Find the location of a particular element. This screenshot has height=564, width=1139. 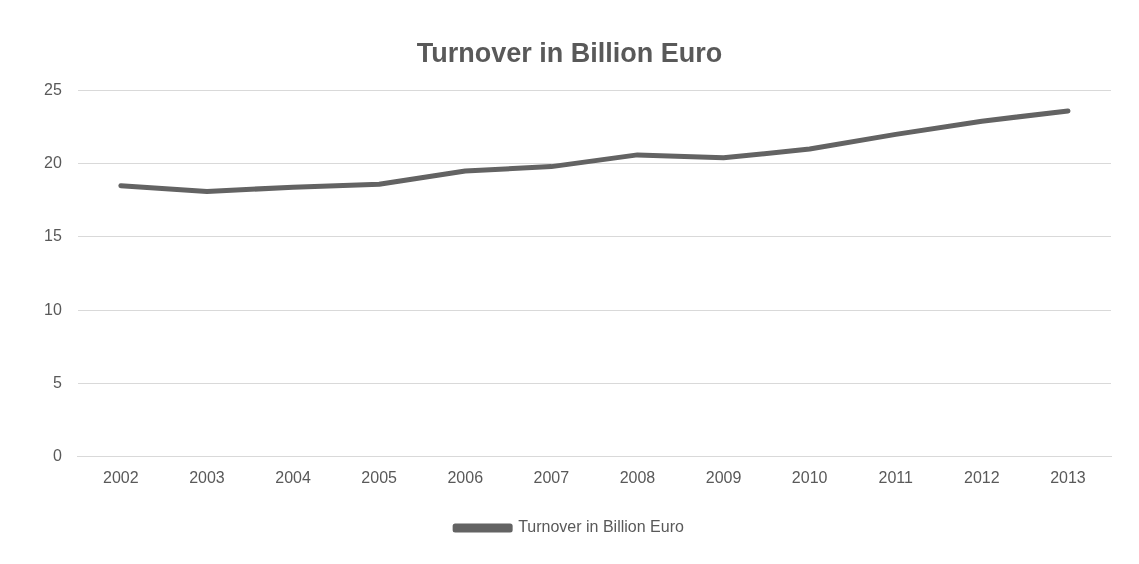

y-tick-label: 25 is located at coordinates (53, 89).